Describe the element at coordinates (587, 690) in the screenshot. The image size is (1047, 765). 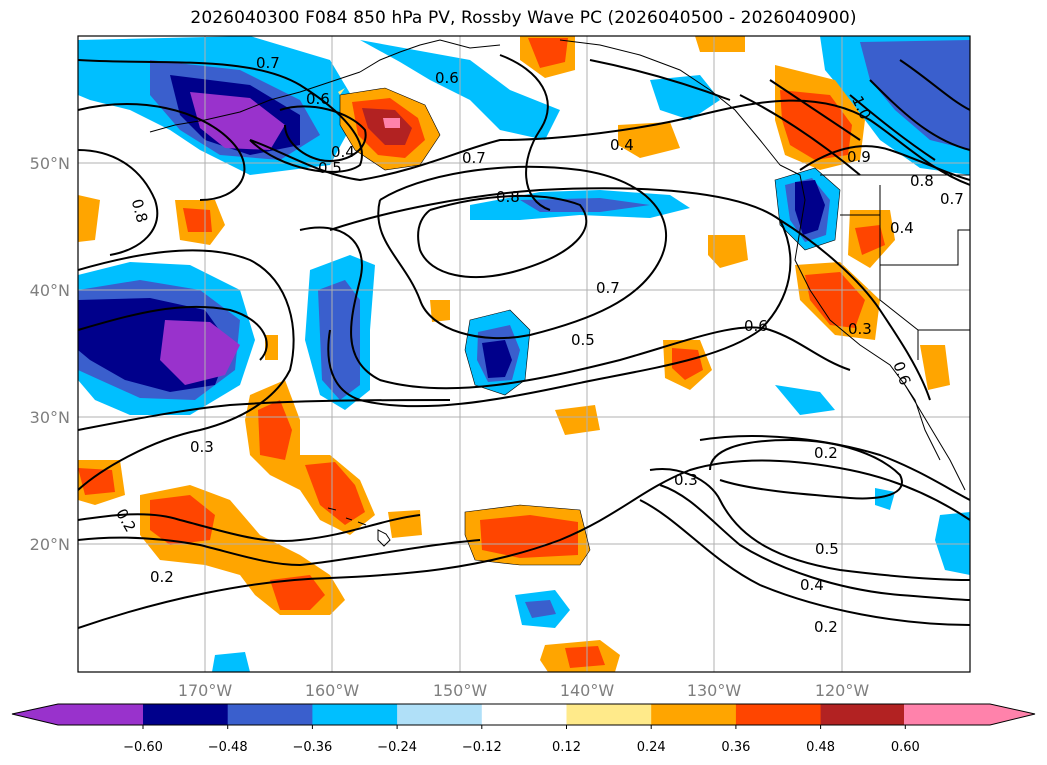
I see `lon-label-140w: 140°W` at that location.